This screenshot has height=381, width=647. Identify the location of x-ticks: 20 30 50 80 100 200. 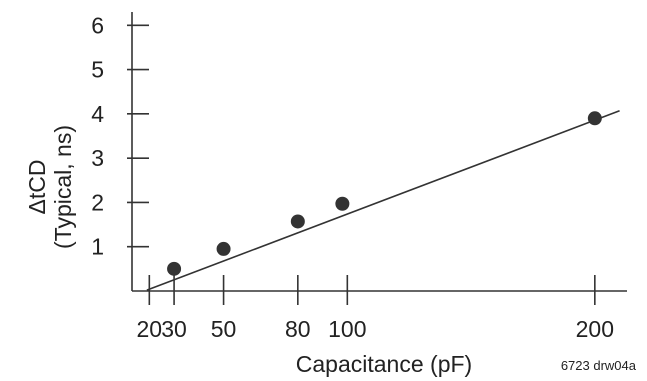
(375, 308).